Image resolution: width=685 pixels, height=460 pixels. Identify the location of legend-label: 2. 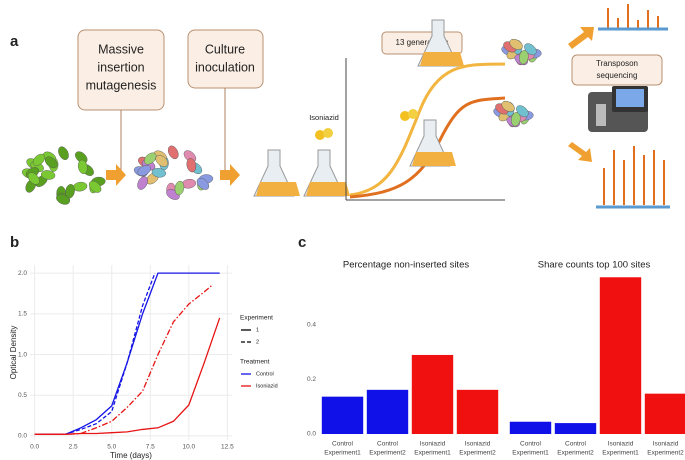
(257, 342).